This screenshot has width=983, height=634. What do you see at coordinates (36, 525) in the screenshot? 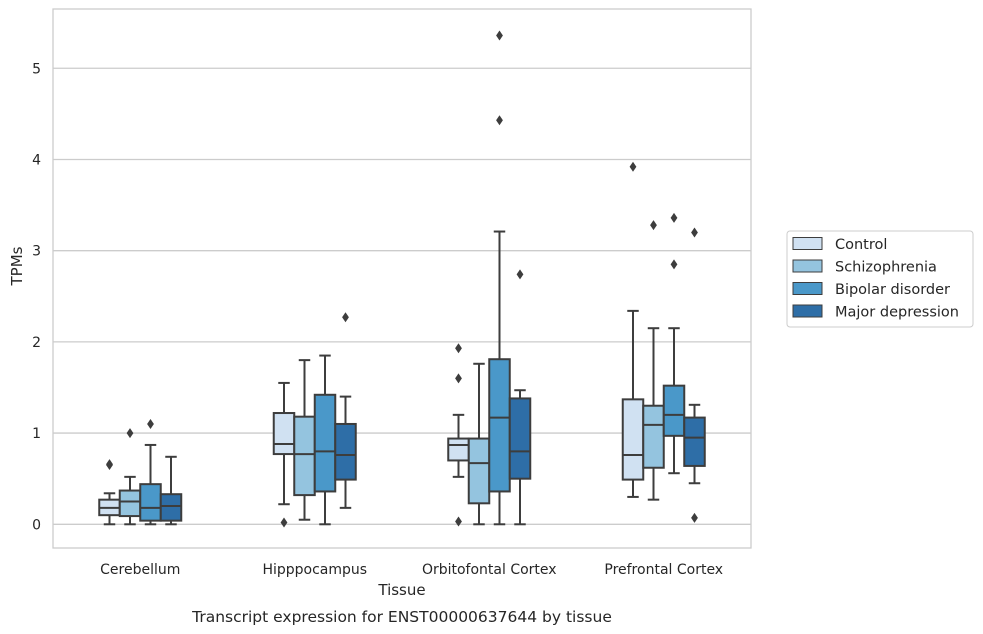
I see `y-tick-label: 0` at bounding box center [36, 525].